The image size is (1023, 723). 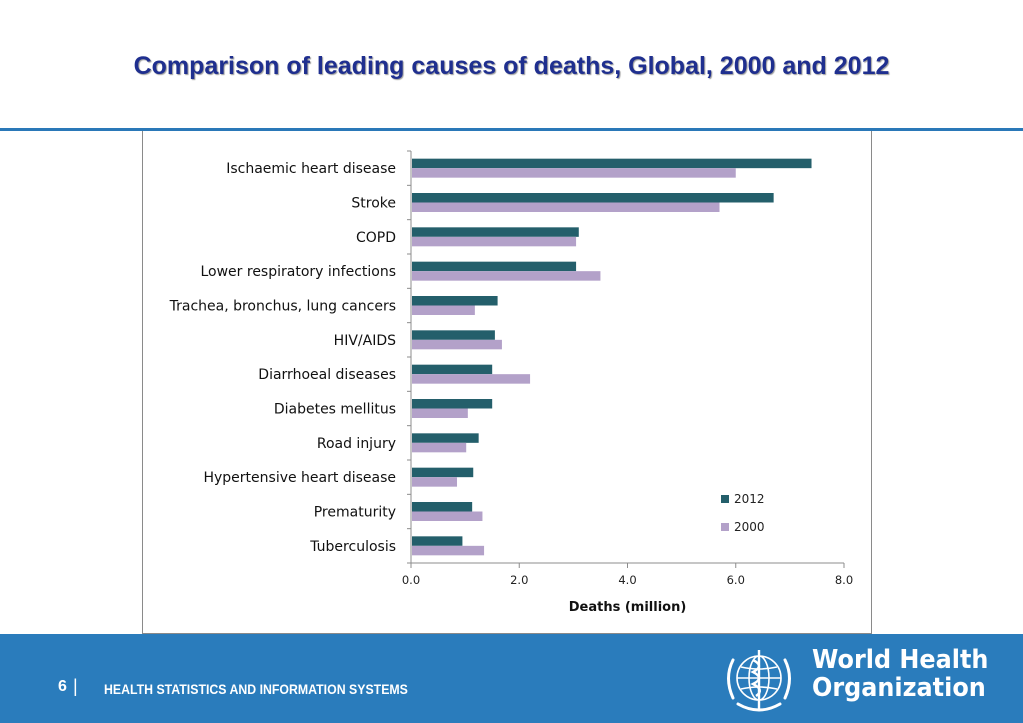 What do you see at coordinates (373, 204) in the screenshot?
I see `category-label: Stroke` at bounding box center [373, 204].